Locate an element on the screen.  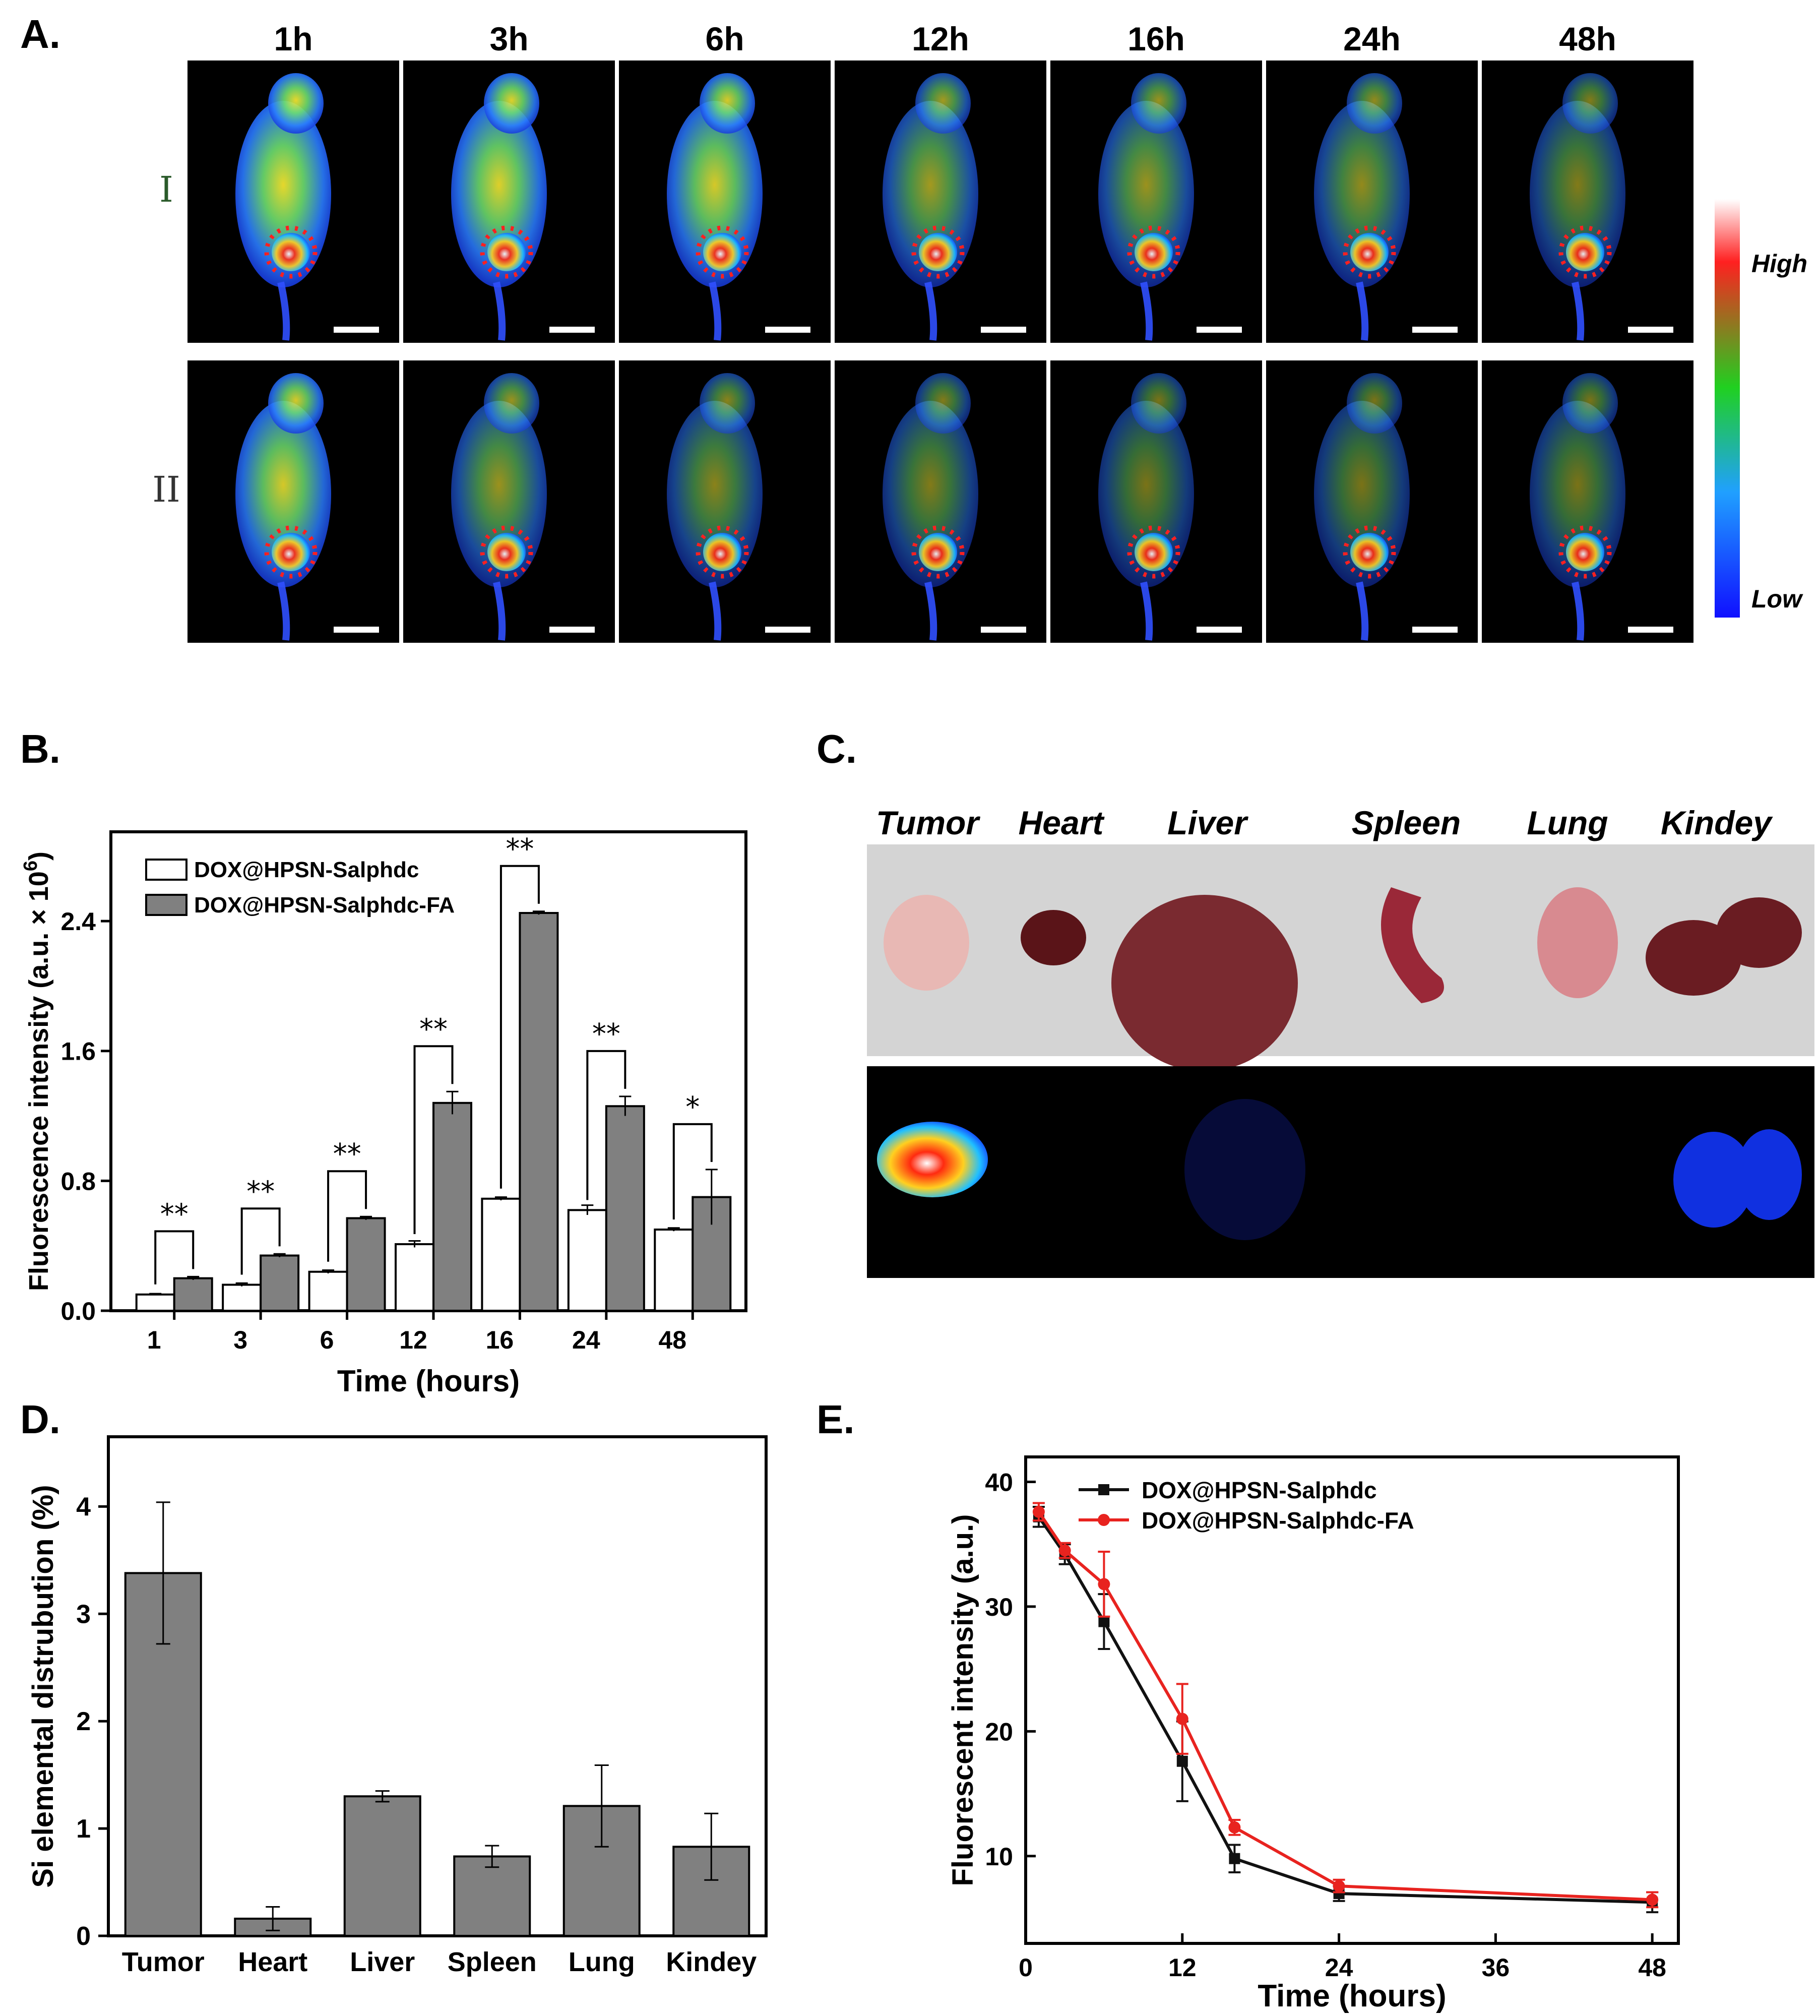
timepoint-label: 3h is located at coordinates (508, 38).